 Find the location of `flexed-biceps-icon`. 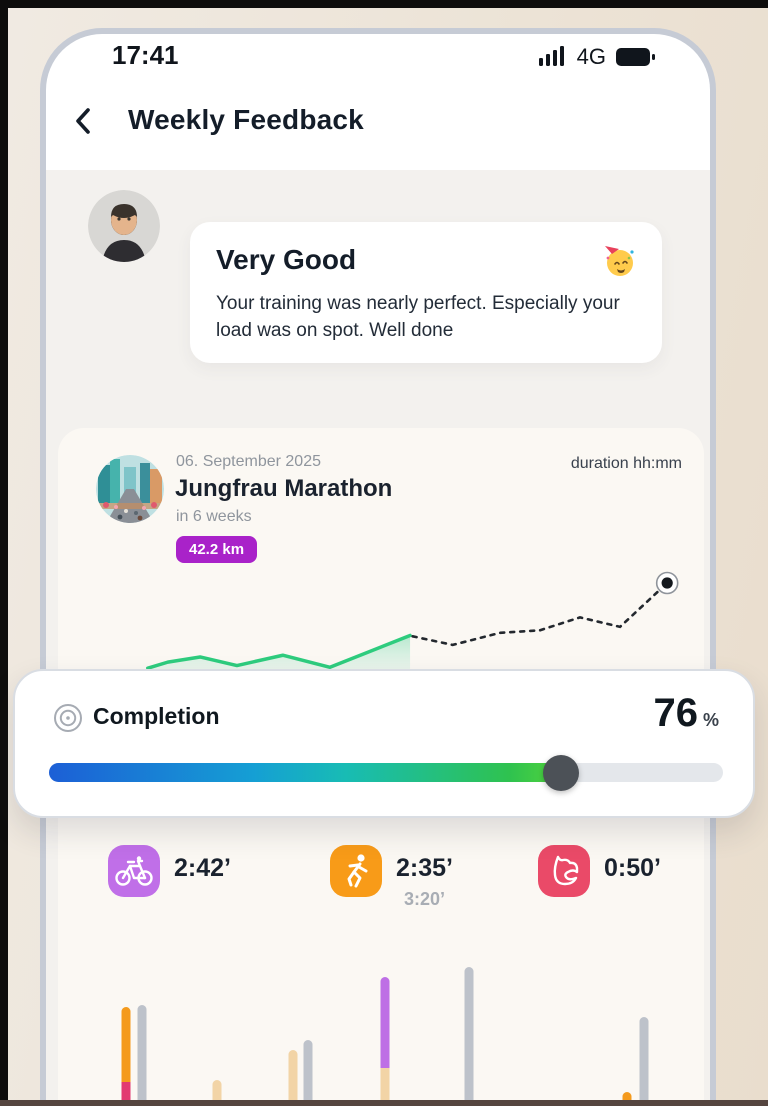

flexed-biceps-icon is located at coordinates (564, 871).